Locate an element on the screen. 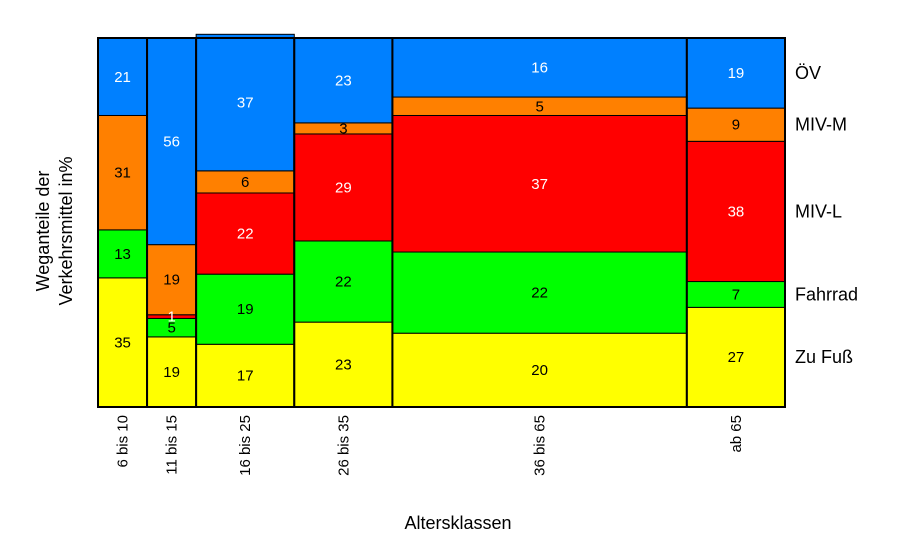 Image resolution: width=900 pixels, height=546 pixels. value-label-11-bis-15-fahrrad: 5 is located at coordinates (171, 328).